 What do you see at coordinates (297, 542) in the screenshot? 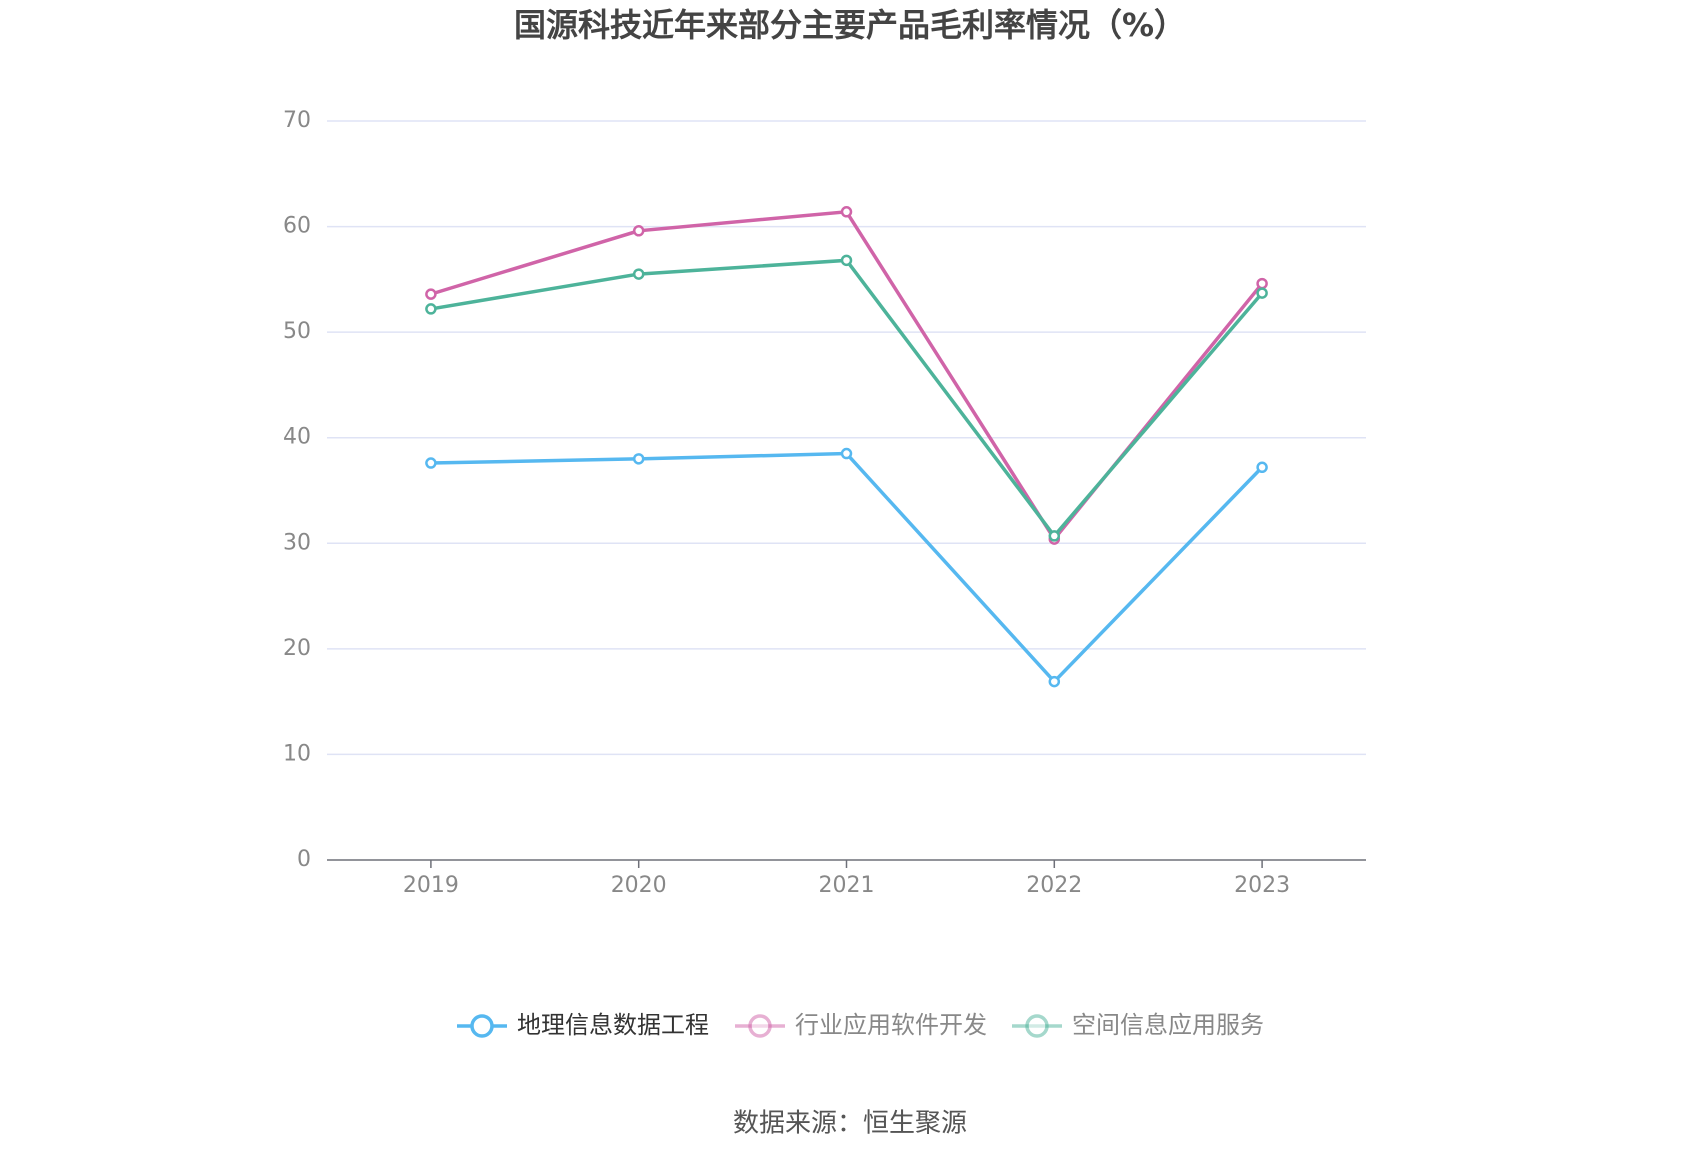
I see `y-tick-label: 30` at bounding box center [297, 542].